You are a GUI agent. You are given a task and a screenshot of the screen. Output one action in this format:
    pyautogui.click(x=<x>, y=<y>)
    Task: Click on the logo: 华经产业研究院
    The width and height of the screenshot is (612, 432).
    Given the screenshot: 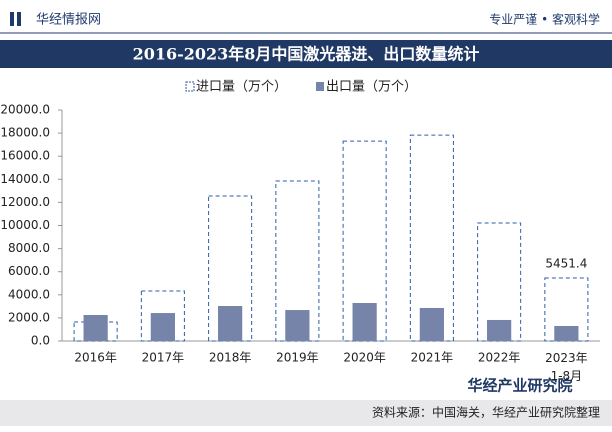 What is the action you would take?
    pyautogui.click(x=519, y=386)
    